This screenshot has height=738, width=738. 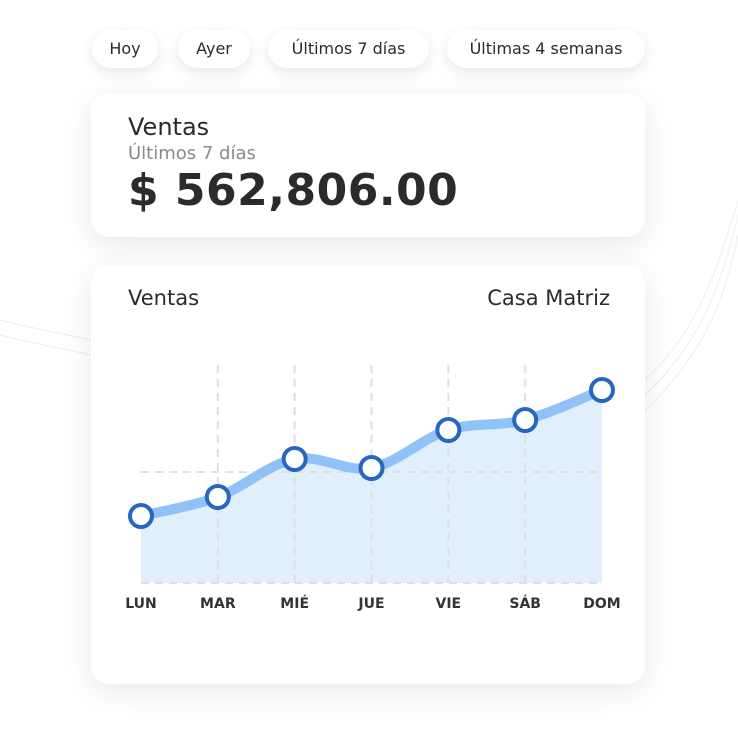 I want to click on x-tick-label: DOM, so click(x=601, y=604).